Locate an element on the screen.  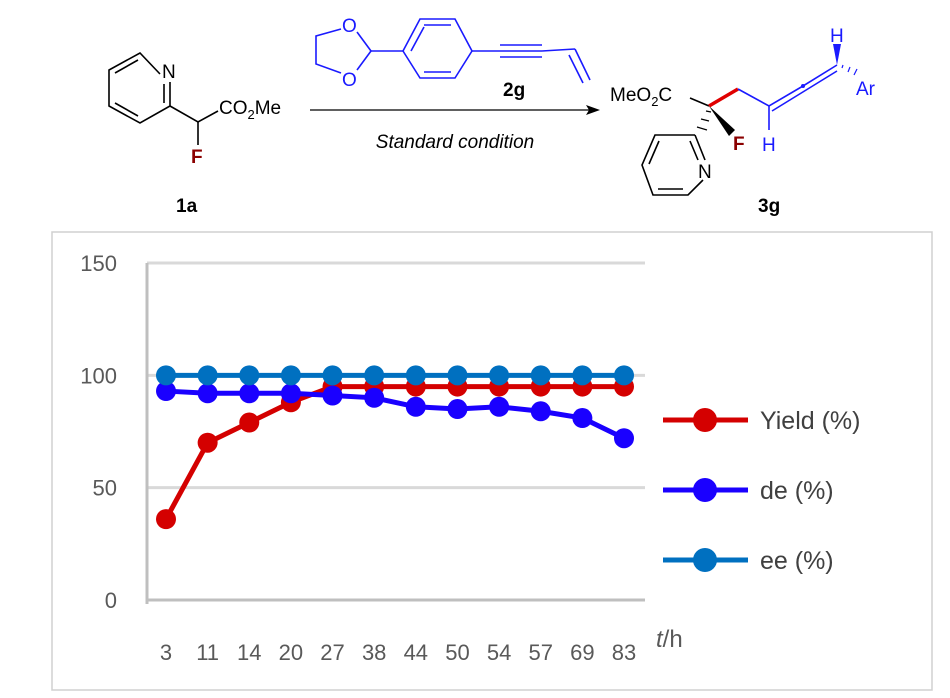
x-tick-label: 44 is located at coordinates (416, 652).